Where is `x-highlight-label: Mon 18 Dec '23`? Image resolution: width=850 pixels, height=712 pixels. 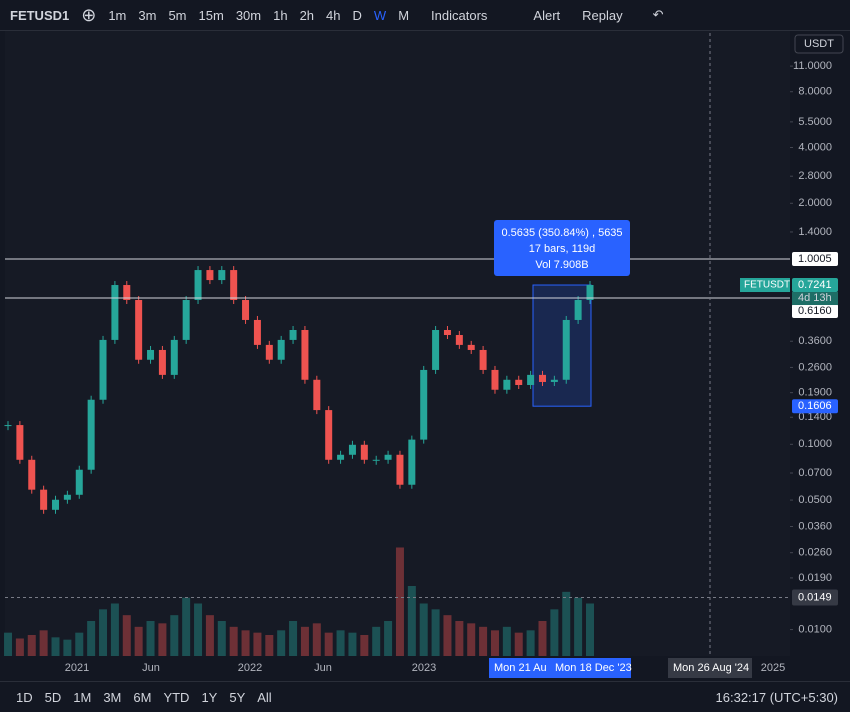
x-highlight-label: Mon 18 Dec '23 is located at coordinates (593, 668).